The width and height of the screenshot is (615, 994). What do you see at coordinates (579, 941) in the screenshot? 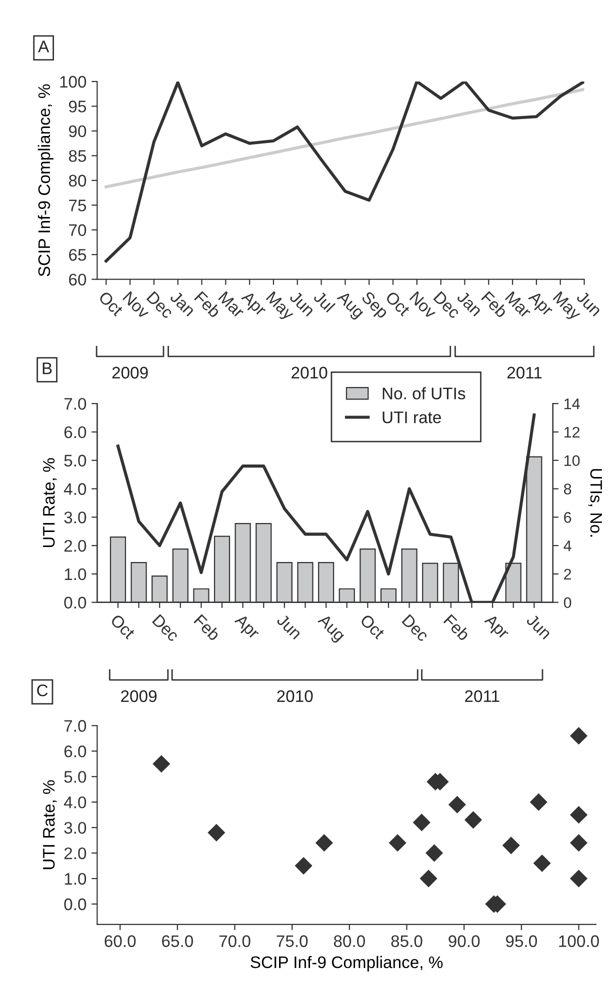
I see `x-tick-label: 100.0` at bounding box center [579, 941].